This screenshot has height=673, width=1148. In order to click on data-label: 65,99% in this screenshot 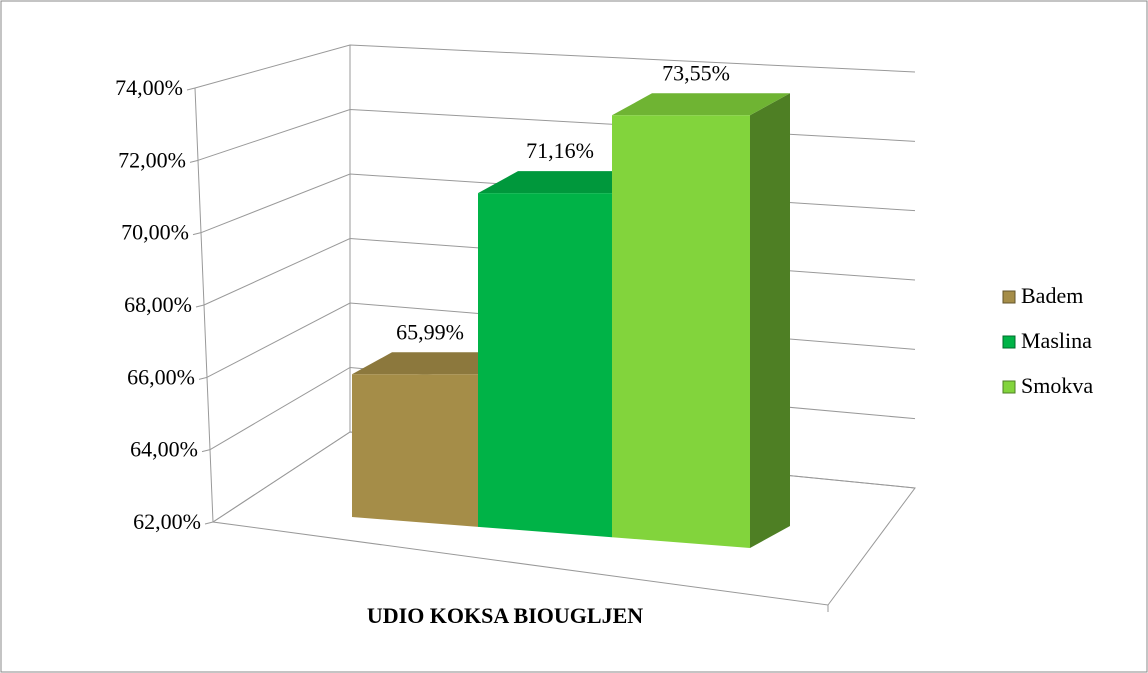, I will do `click(430, 331)`.